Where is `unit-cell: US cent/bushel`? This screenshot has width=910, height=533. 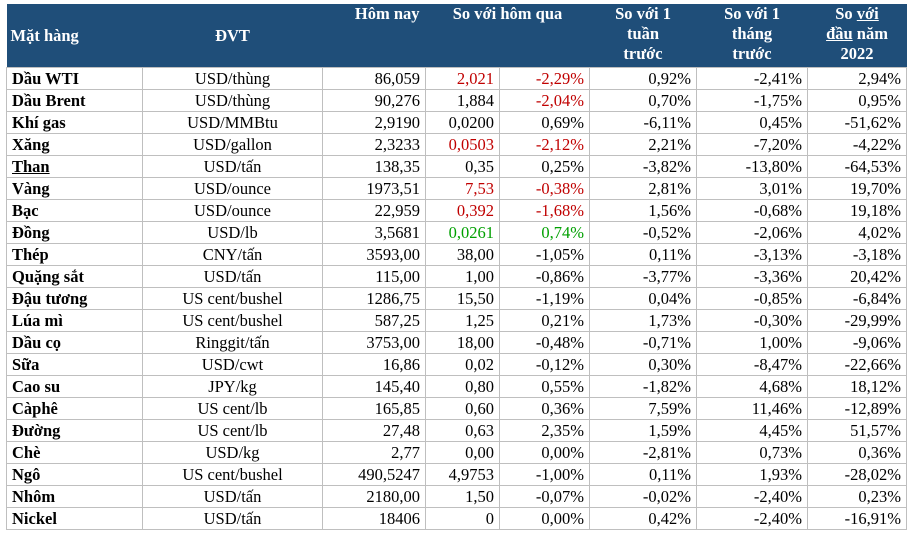
unit-cell: US cent/bushel is located at coordinates (232, 298).